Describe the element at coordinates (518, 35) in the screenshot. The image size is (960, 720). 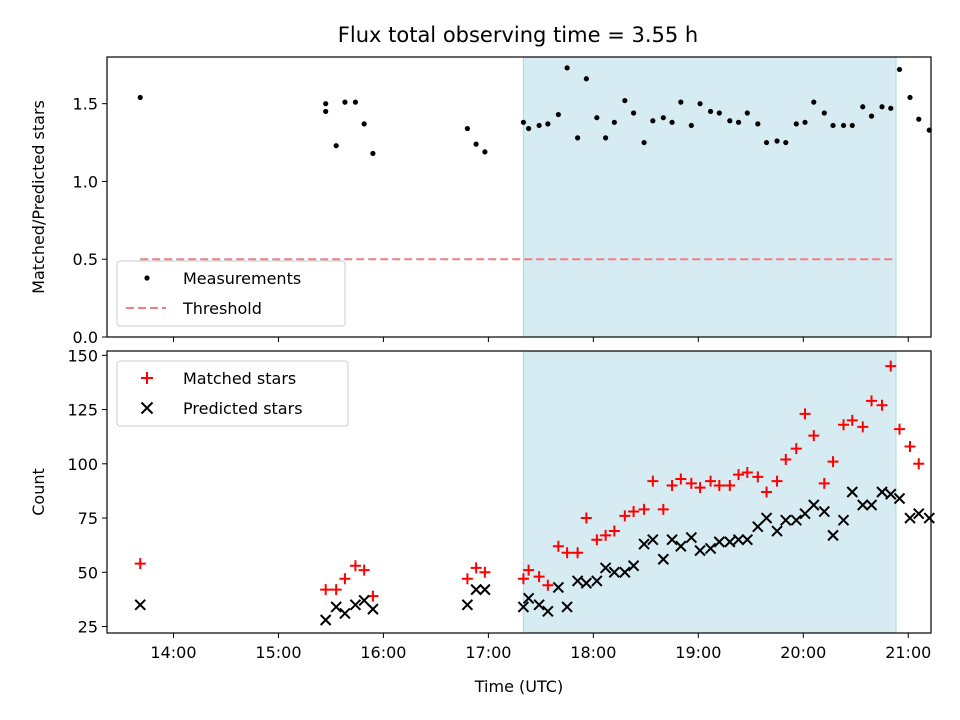
I see `chart-title: Flux total observing time = 3.55 h` at that location.